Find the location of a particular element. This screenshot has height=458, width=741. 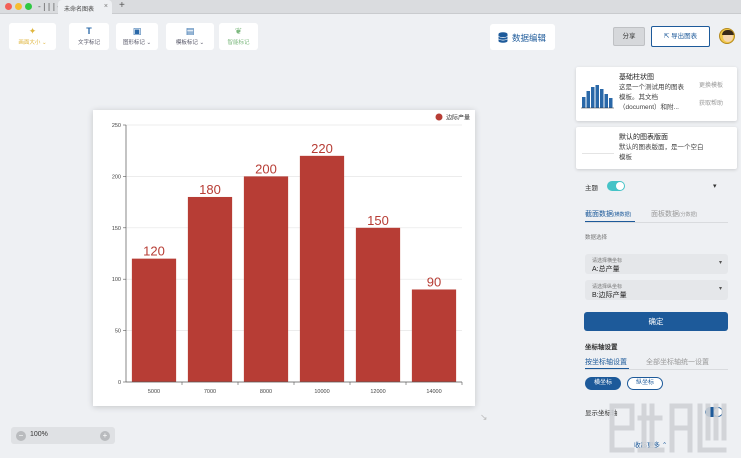

chevron-up-icon: ⌃ is located at coordinates (664, 445).